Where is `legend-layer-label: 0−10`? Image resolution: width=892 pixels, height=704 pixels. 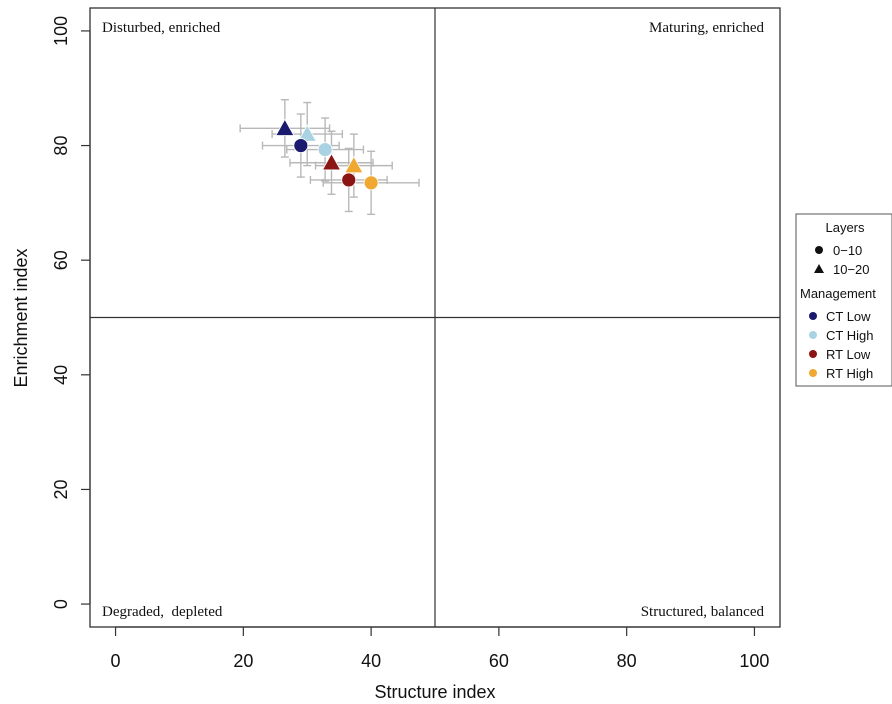
legend-layer-label: 0−10 is located at coordinates (847, 250).